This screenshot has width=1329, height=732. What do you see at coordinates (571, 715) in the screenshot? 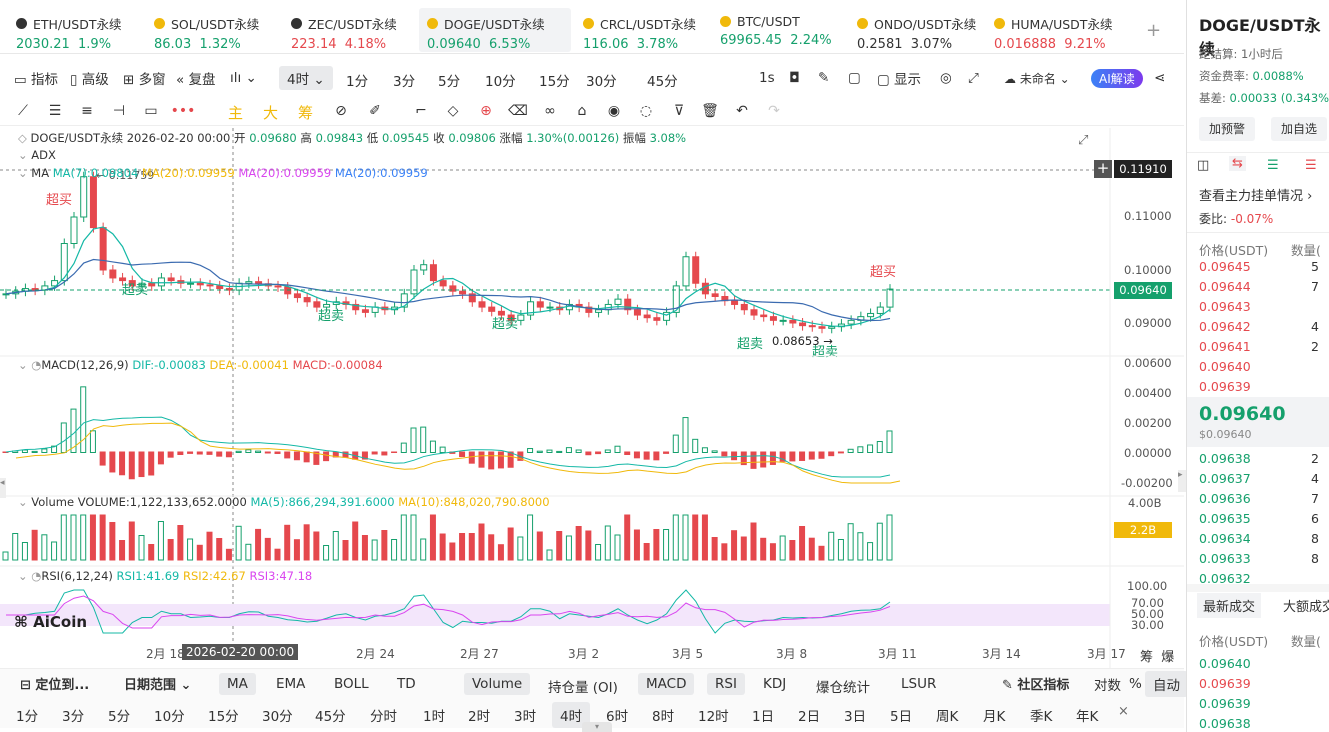
I see `timeframe-option: 4时` at bounding box center [571, 715].